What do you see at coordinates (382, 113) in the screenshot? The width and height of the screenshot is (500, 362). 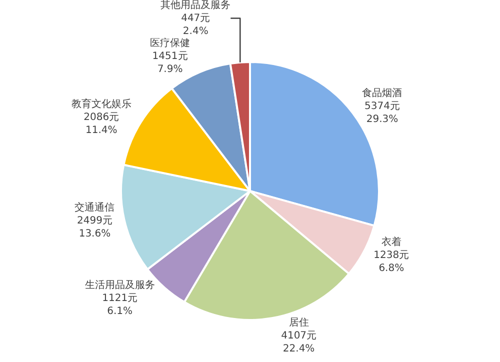 I see `data-label: 5374元 29.3%` at bounding box center [382, 113].